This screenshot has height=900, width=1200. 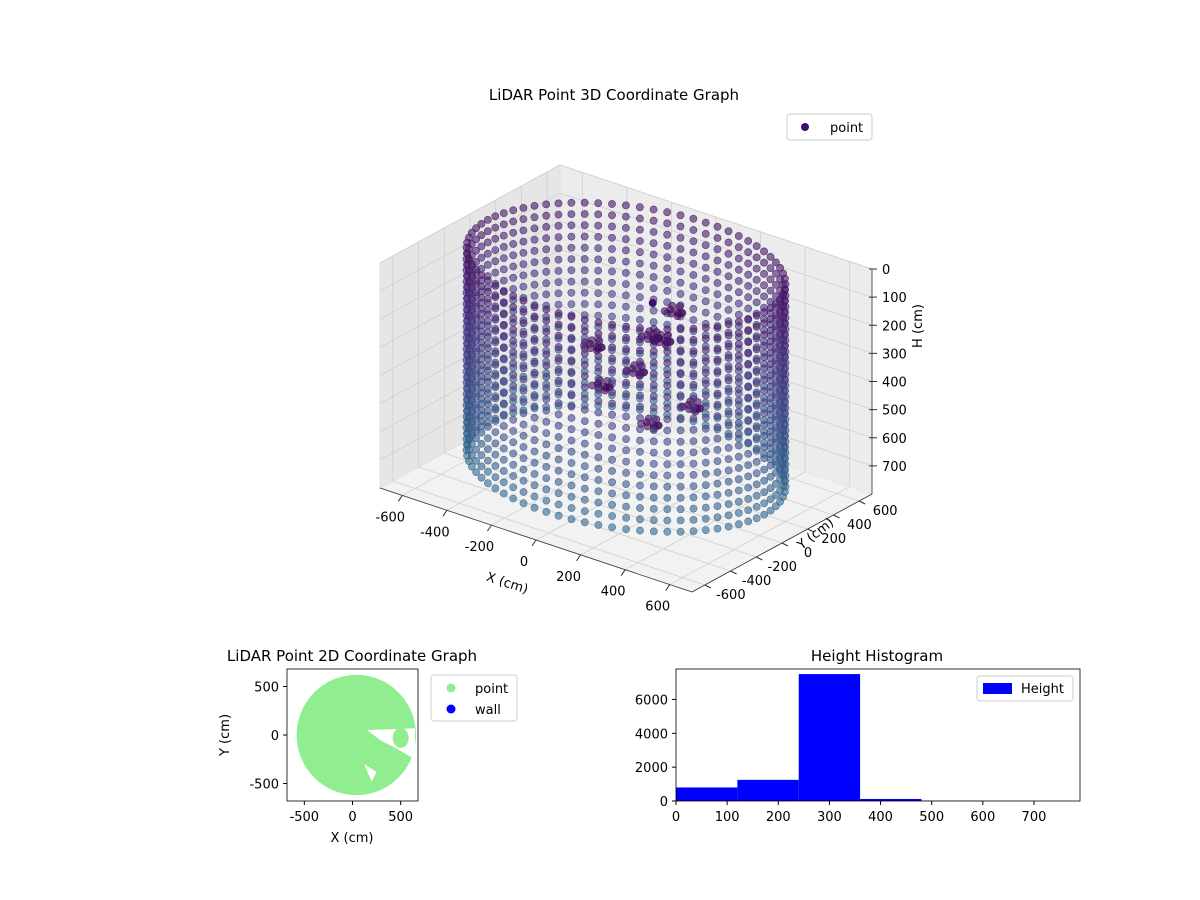 I want to click on chart-3d-legend-marker, so click(x=805, y=127).